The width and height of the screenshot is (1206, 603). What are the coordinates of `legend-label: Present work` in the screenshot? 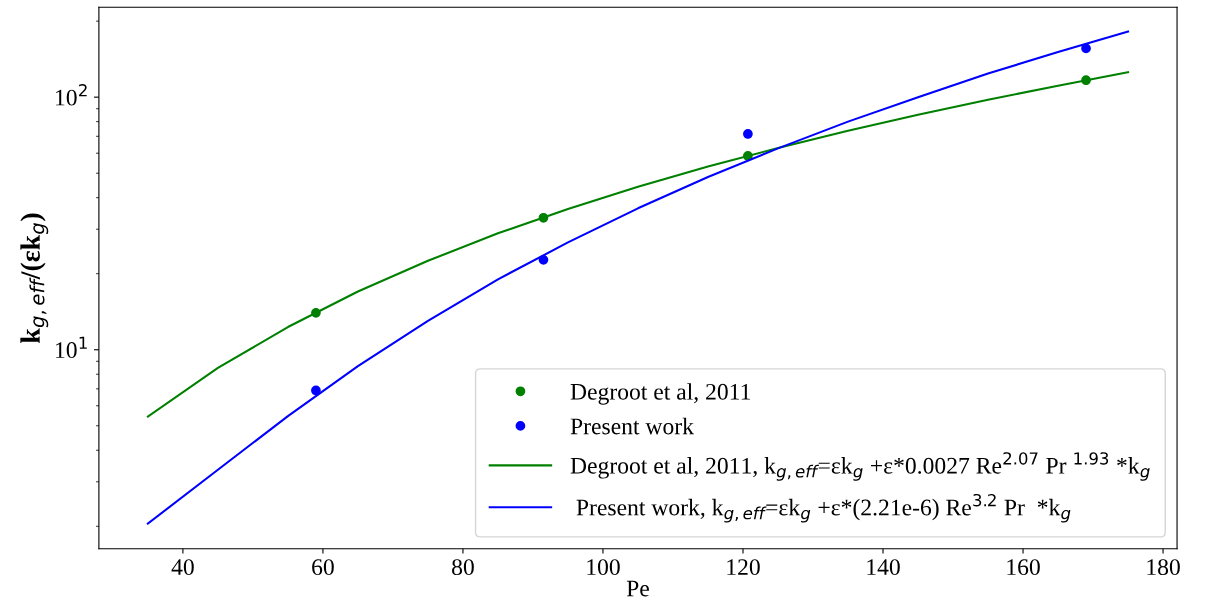 It's located at (632, 426).